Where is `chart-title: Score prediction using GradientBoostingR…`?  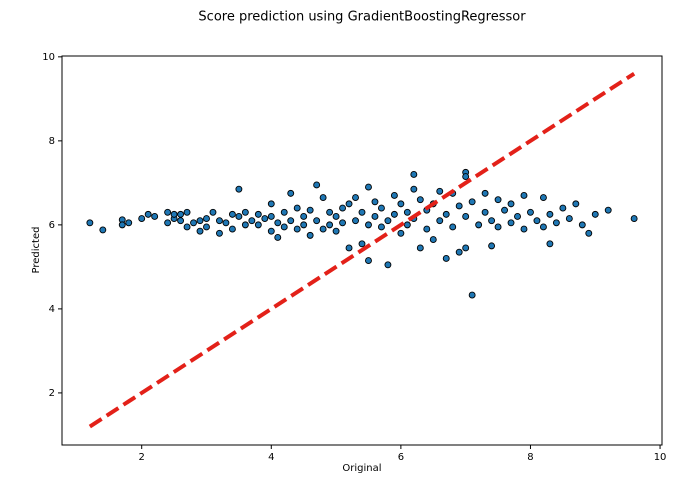
chart-title: Score prediction using GradientBoostingR… is located at coordinates (362, 17).